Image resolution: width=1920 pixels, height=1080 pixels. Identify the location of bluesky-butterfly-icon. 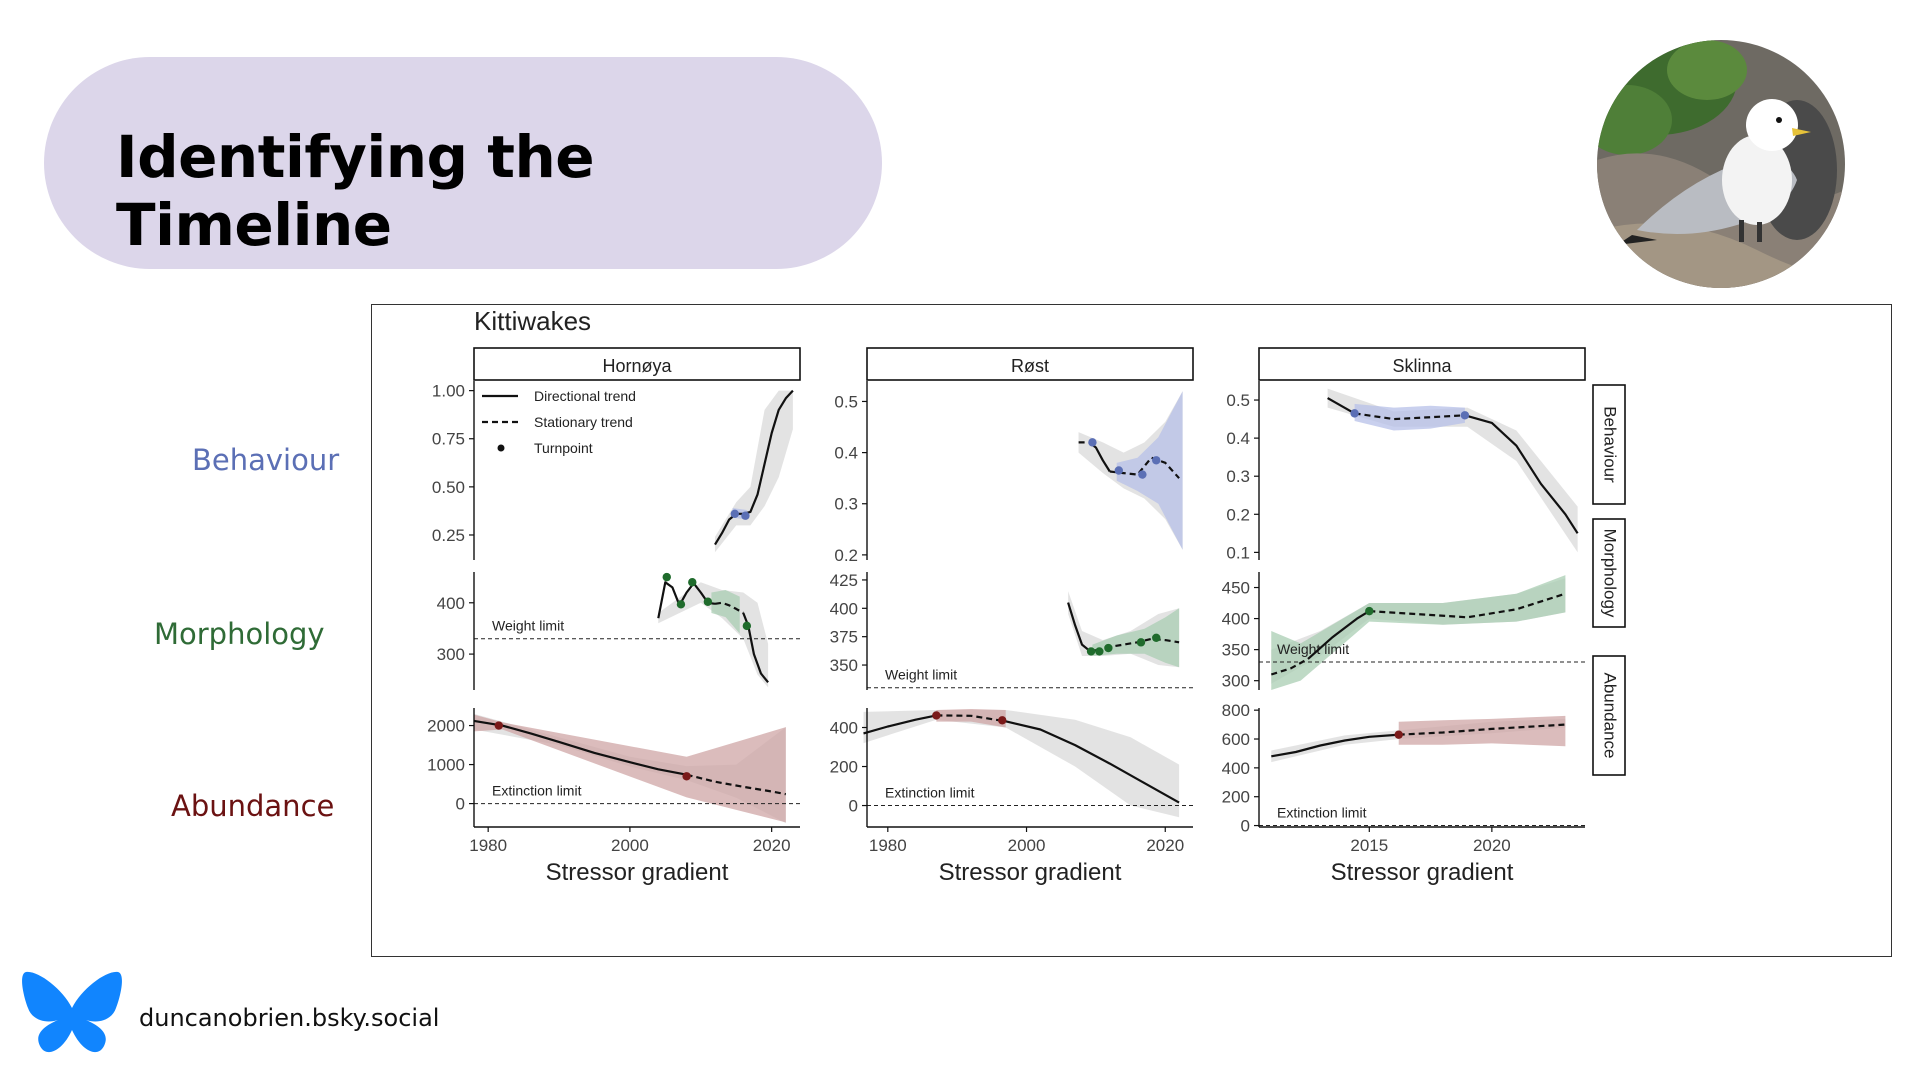
(72, 1012).